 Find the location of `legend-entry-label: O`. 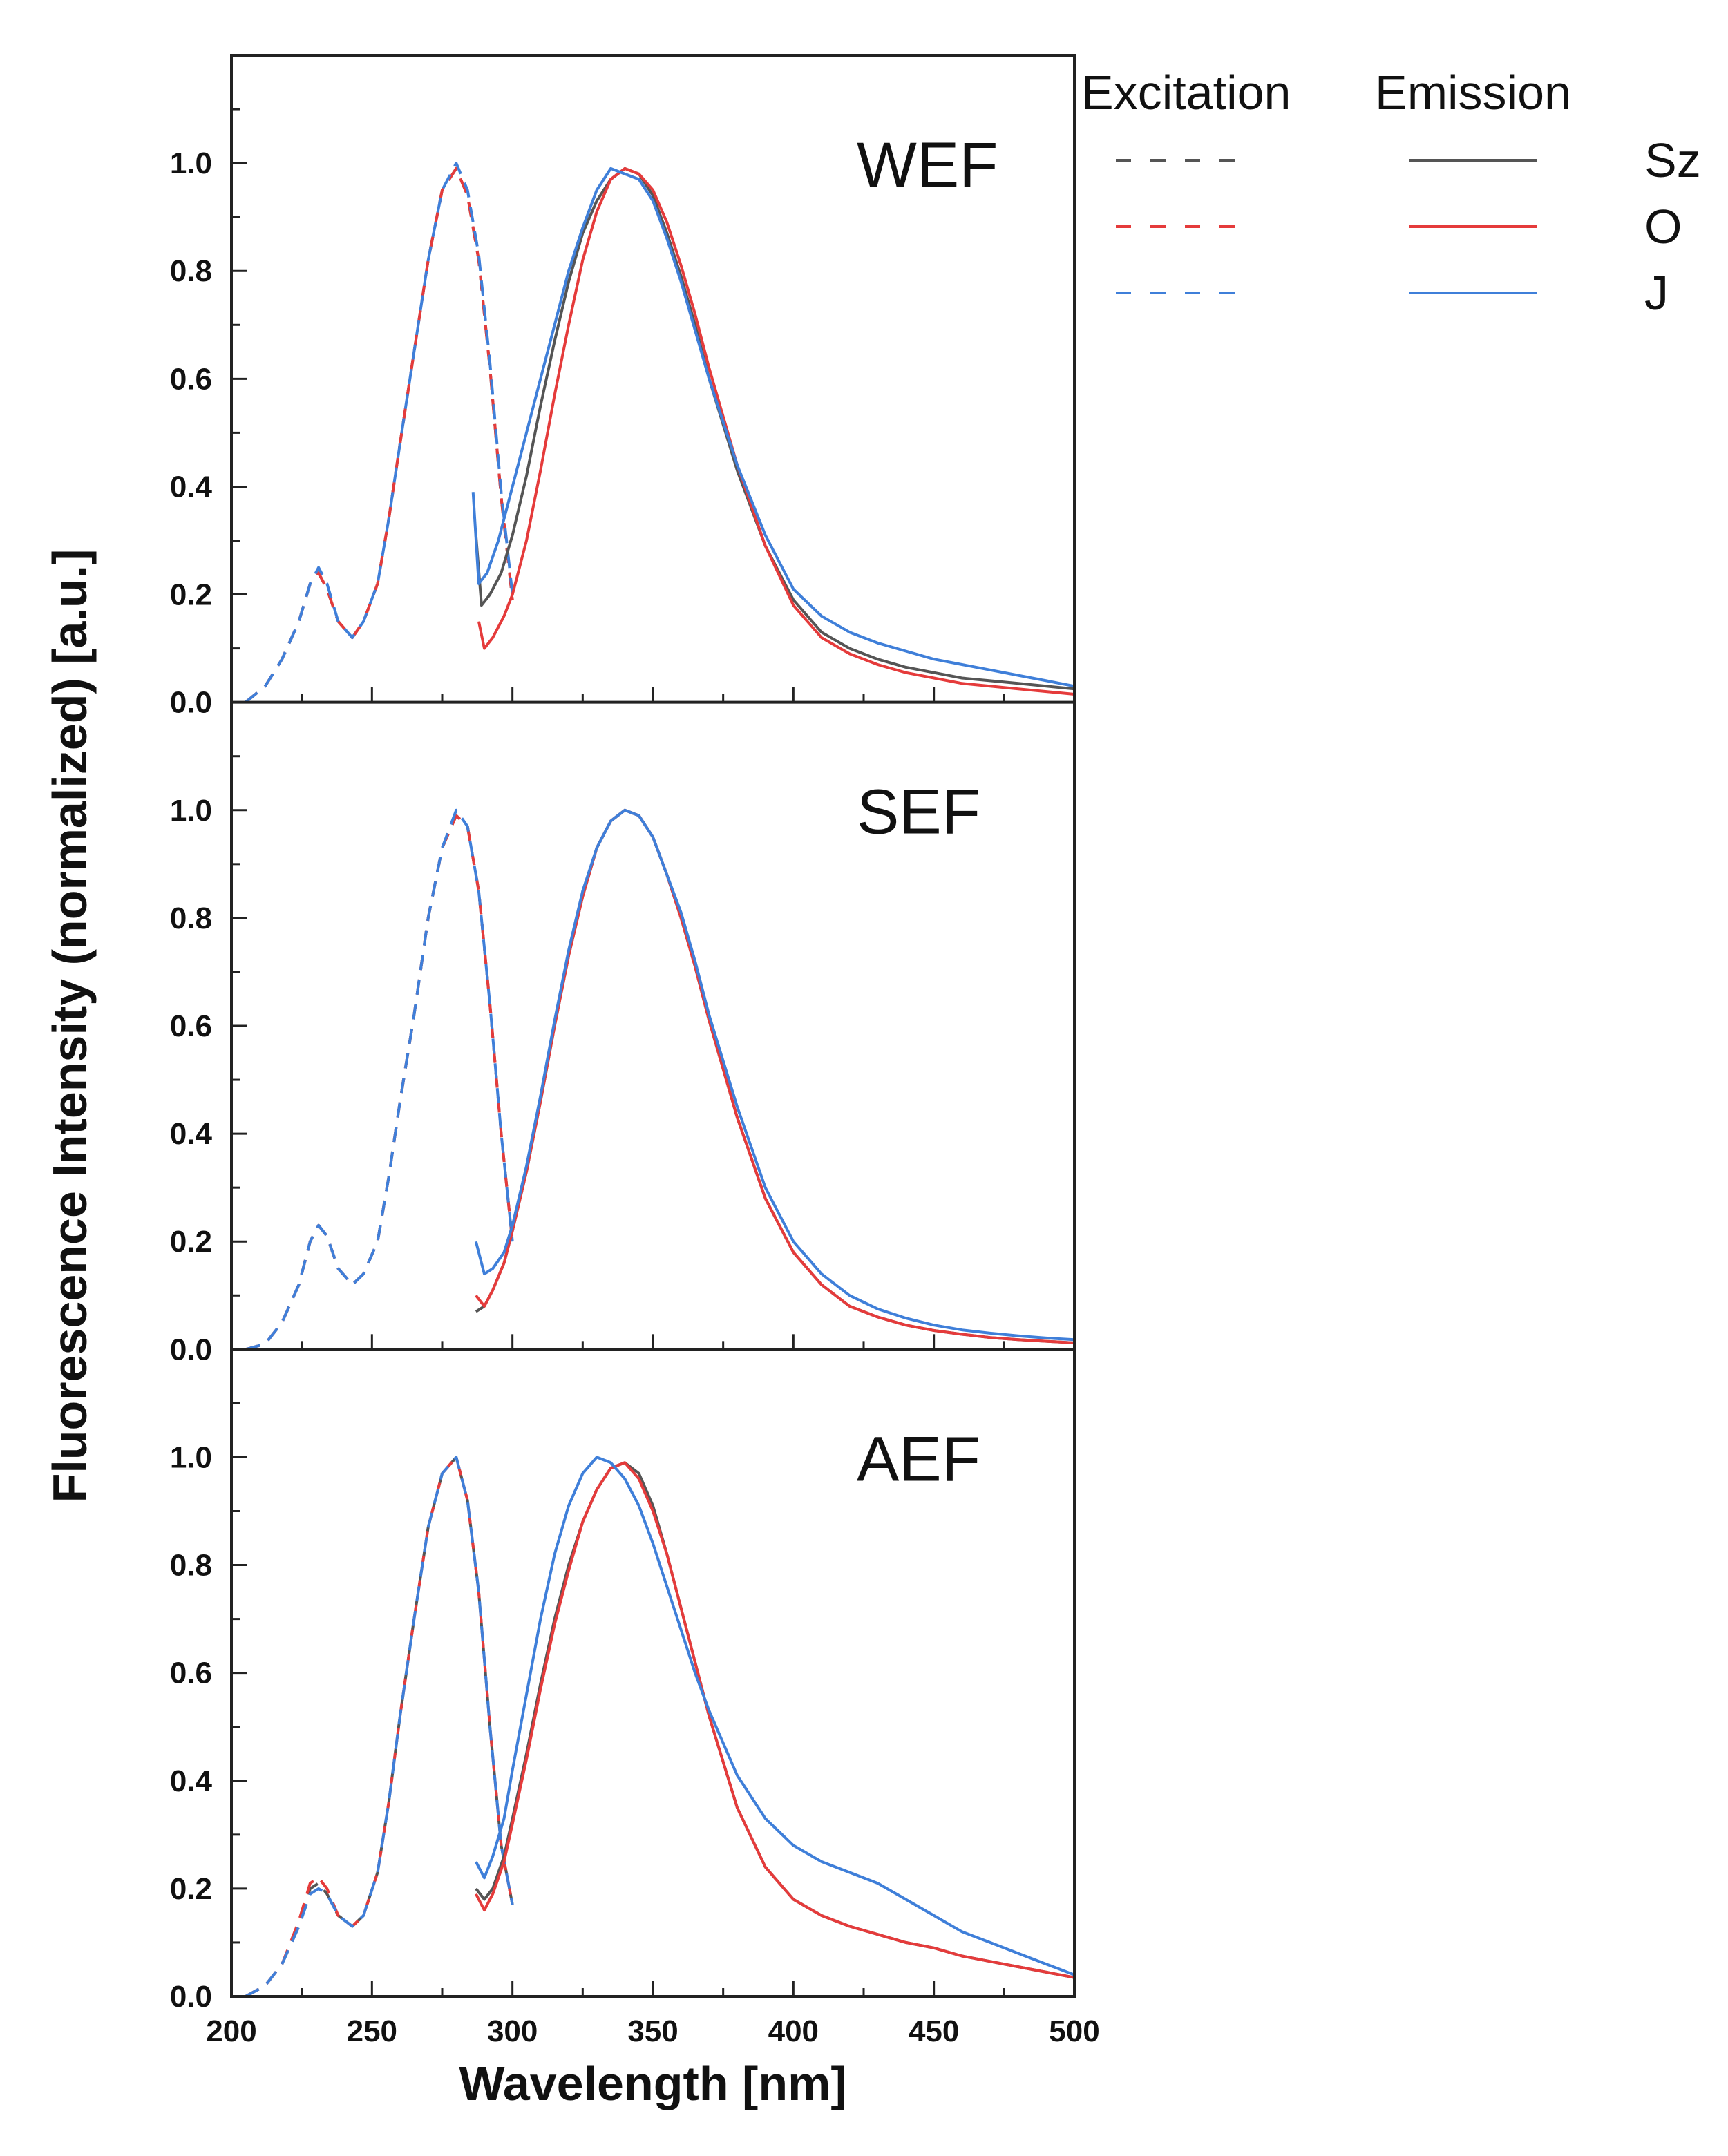

legend-entry-label: O is located at coordinates (1663, 227).